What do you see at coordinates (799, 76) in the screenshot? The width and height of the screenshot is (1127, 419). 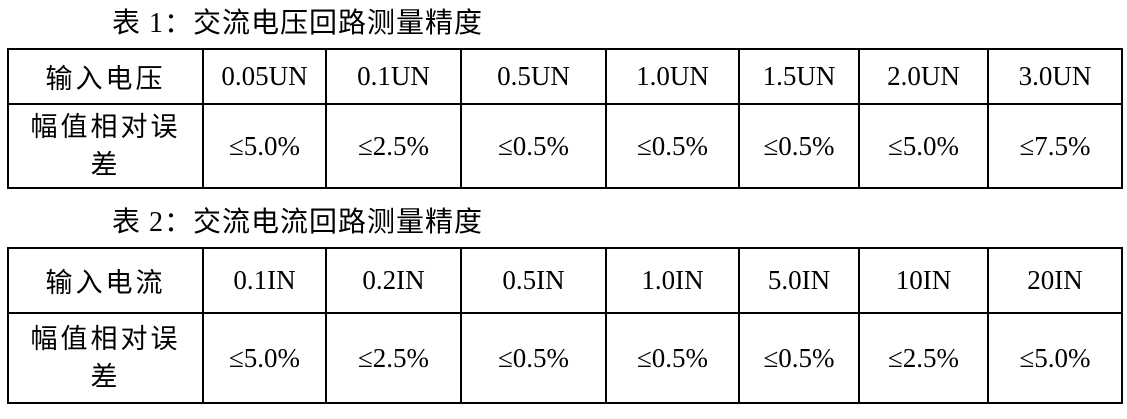 I see `voltage-level-cell: 1.5UN` at bounding box center [799, 76].